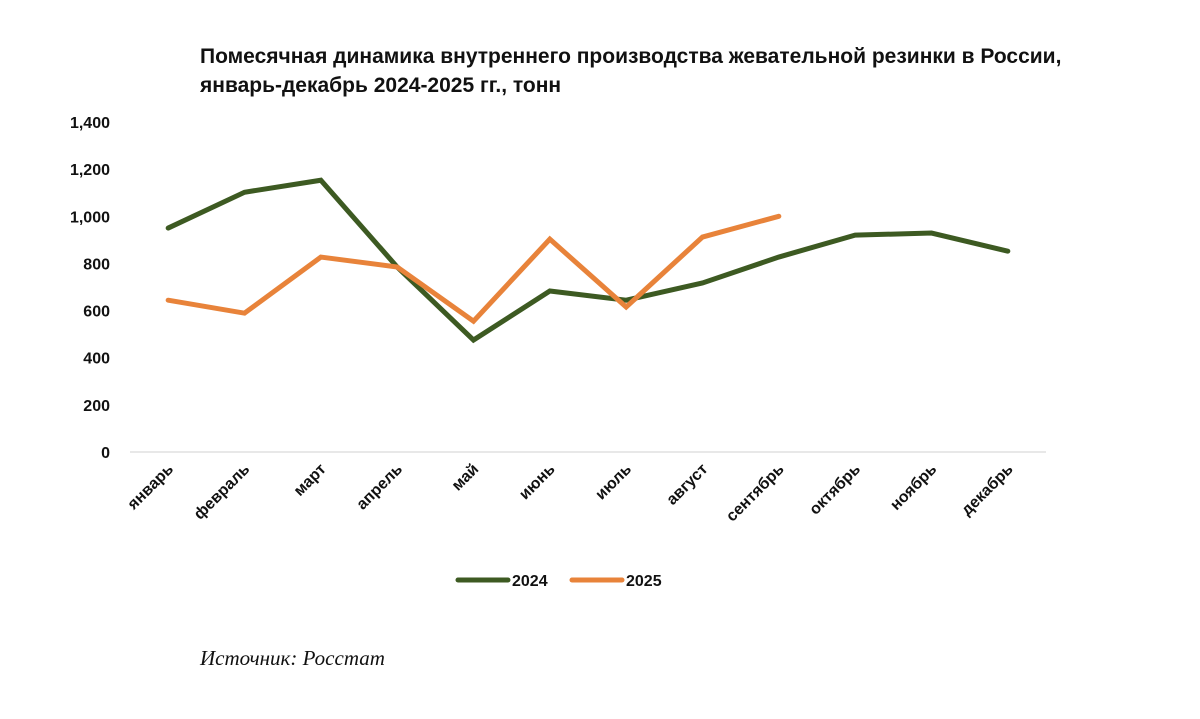 Image resolution: width=1200 pixels, height=719 pixels. Describe the element at coordinates (90, 170) in the screenshot. I see `y-tick-label: 1,200` at that location.